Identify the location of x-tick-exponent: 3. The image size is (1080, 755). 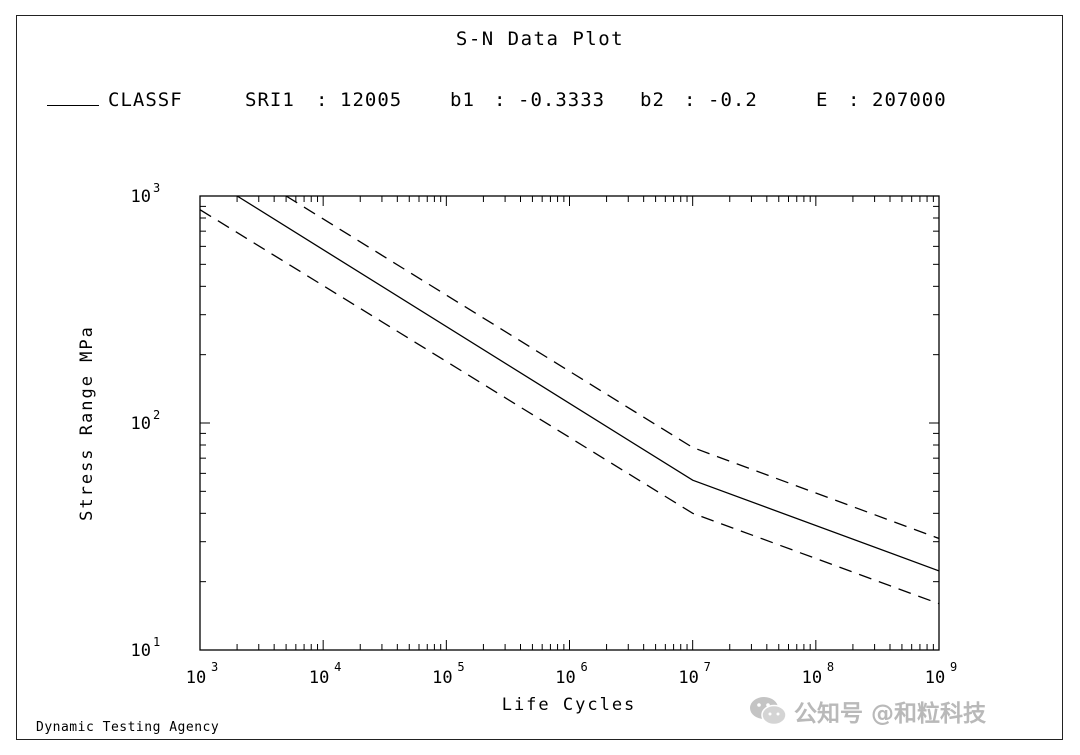
(214, 667).